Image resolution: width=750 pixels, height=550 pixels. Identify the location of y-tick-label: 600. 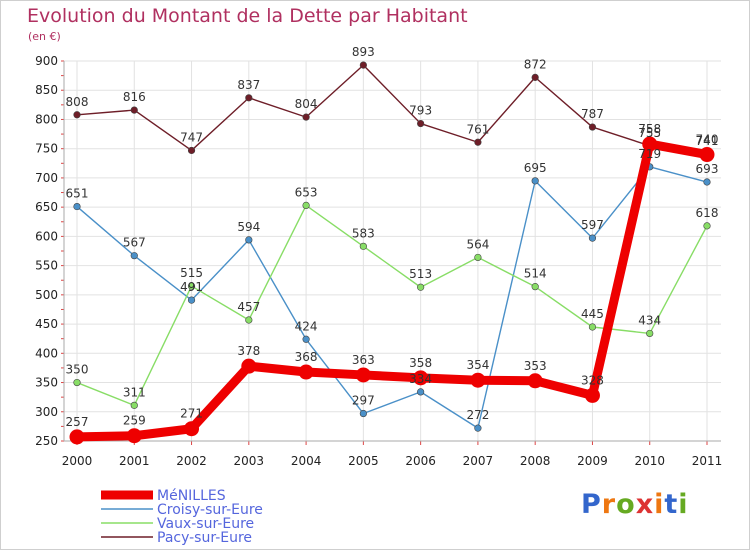
(46, 236).